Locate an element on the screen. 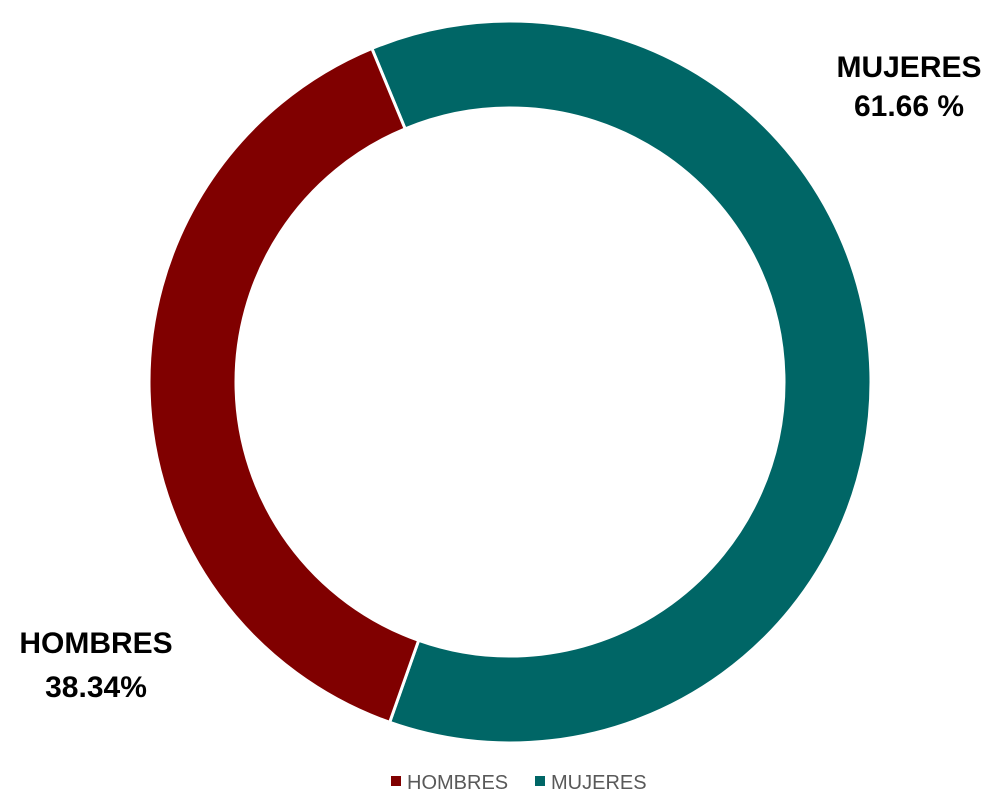 The image size is (992, 801). label-hombres-value: 38.34% is located at coordinates (96, 687).